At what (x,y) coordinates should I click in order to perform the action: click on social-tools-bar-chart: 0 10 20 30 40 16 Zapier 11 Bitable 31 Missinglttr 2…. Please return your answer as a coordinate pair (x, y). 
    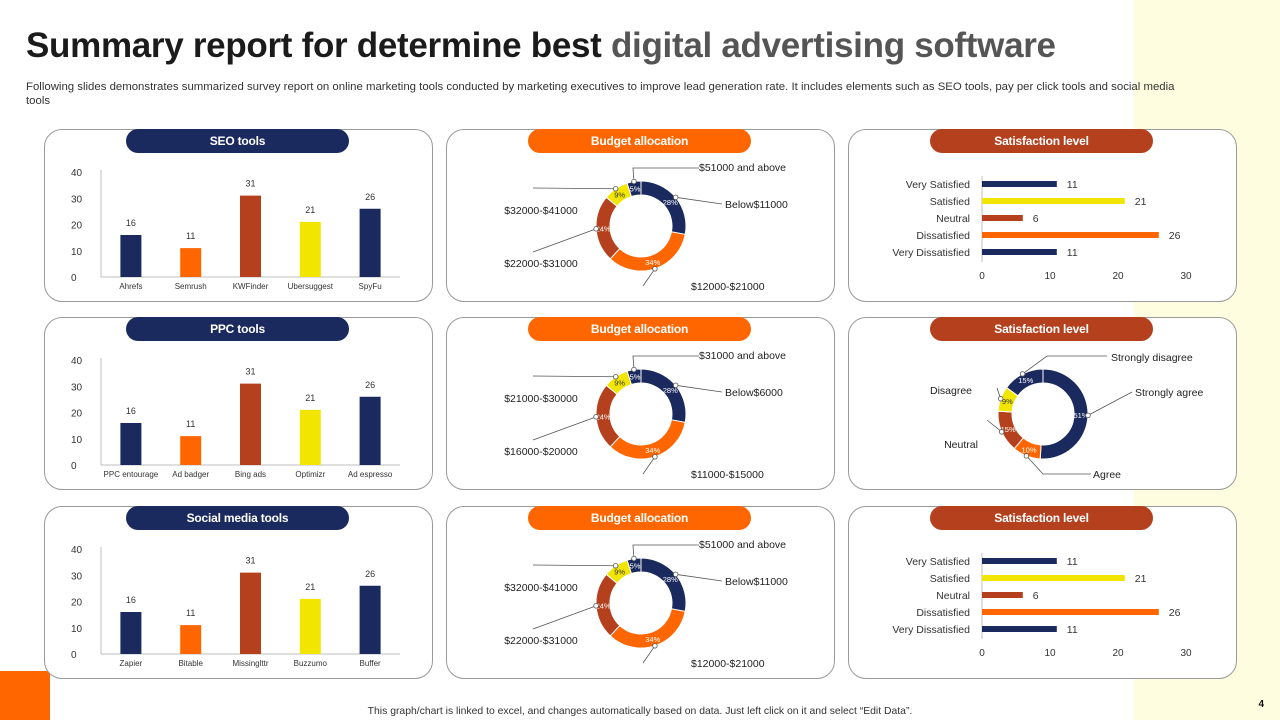
    Looking at the image, I should click on (235, 606).